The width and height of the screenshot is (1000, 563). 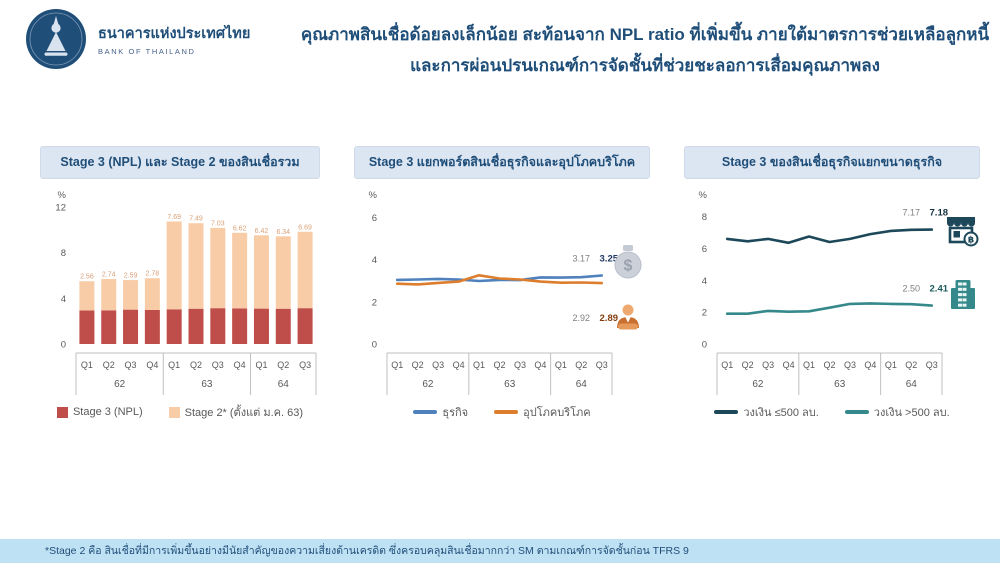 I want to click on legend-item: ธุรกิจ, so click(x=440, y=412).